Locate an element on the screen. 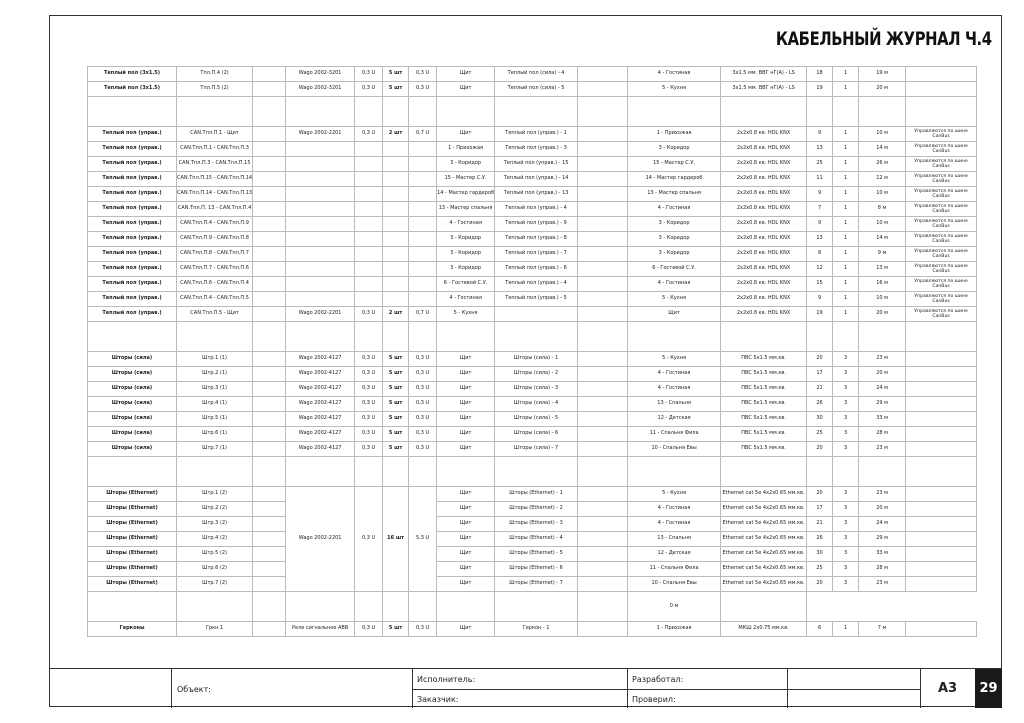 The image size is (1024, 723). table-cell: CAN.Тпл.П.1 - Щит is located at coordinates (214, 134).